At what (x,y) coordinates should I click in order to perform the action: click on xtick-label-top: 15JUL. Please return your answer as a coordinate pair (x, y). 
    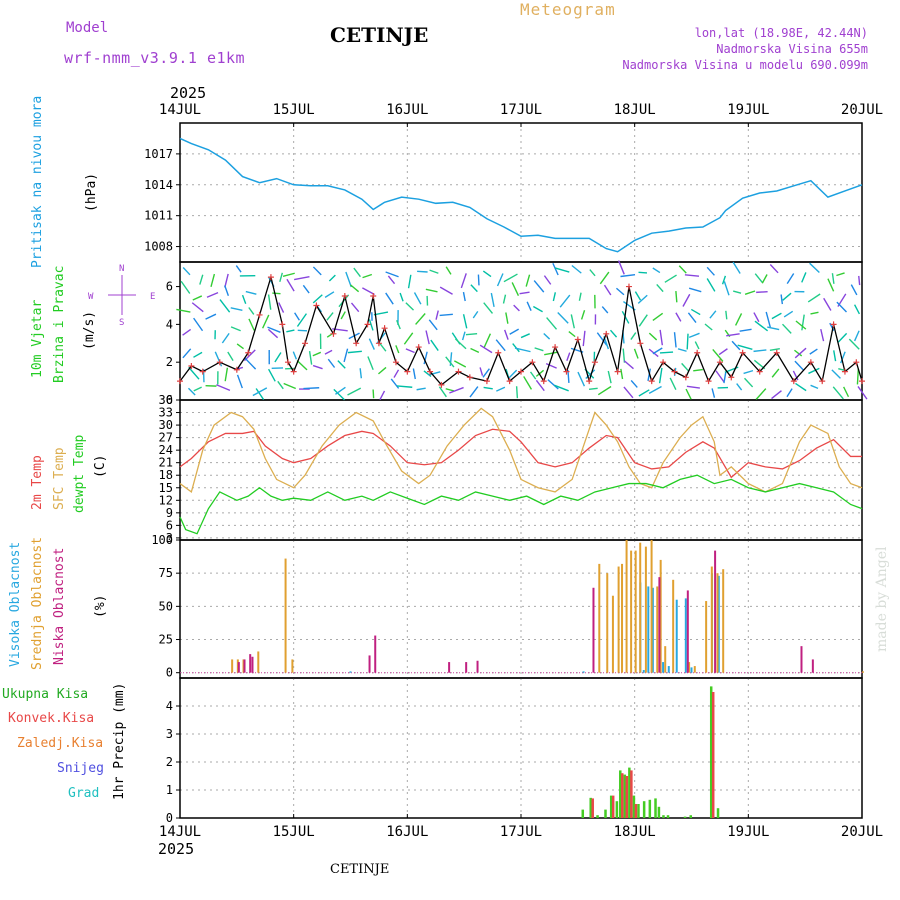
    Looking at the image, I should click on (294, 110).